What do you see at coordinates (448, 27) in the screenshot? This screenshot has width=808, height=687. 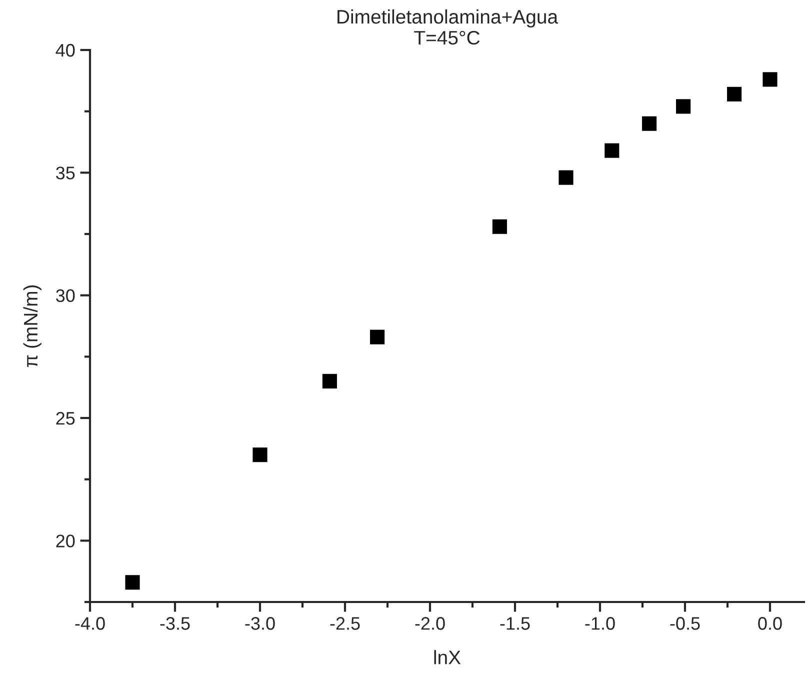 I see `chart-title: Dimetiletanolamina+Agua T=45°C` at bounding box center [448, 27].